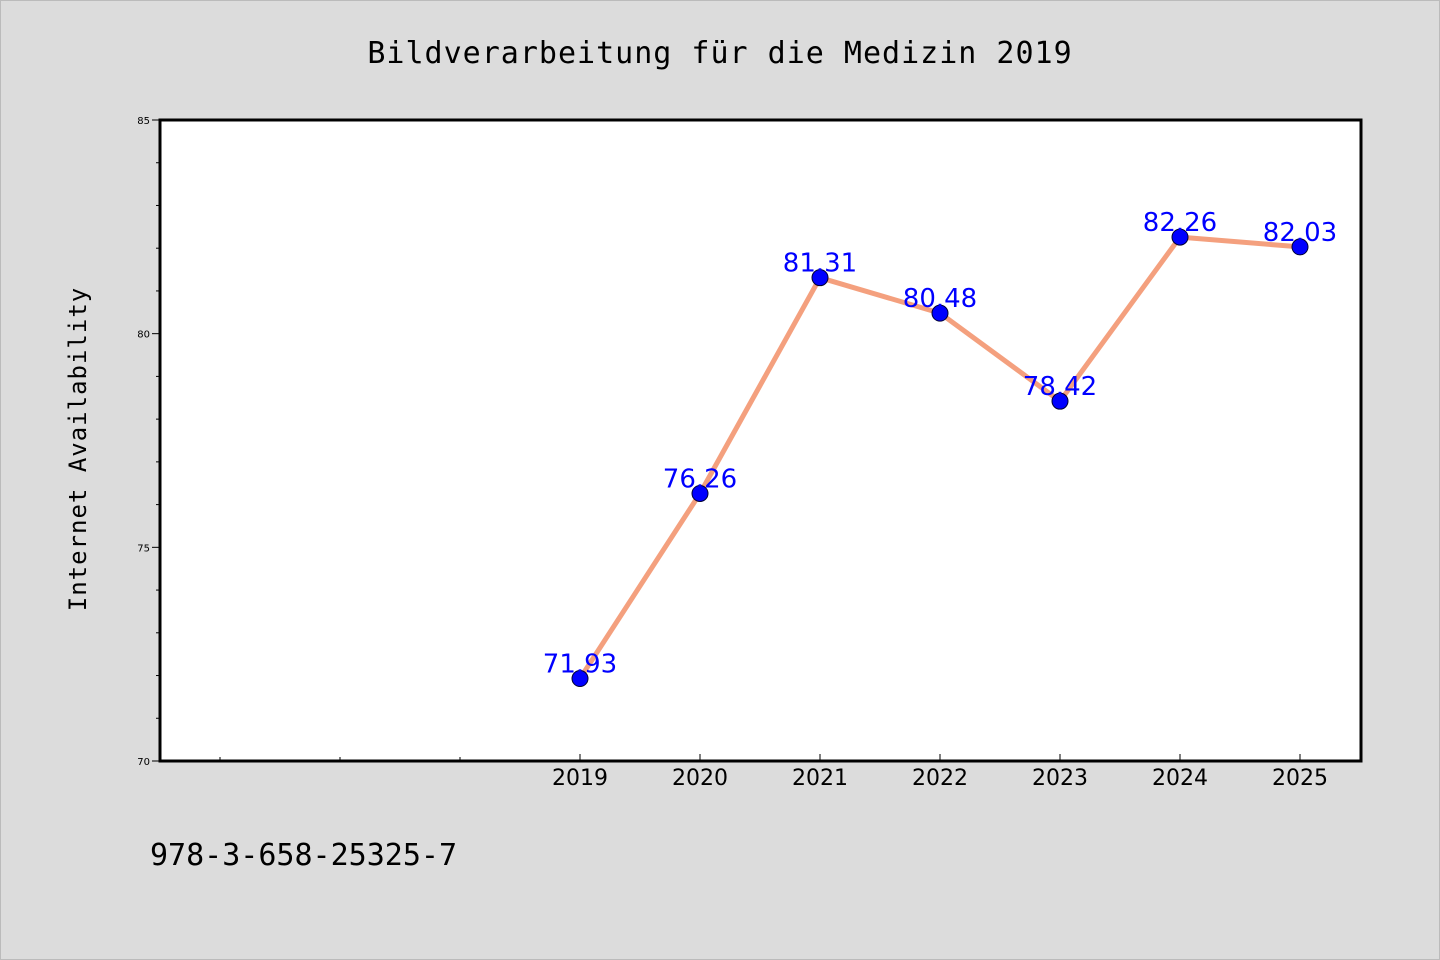 This screenshot has height=960, width=1440. I want to click on x-axis: 2019 2020 2021 2022 2023 2024 2025, so click(773, 772).